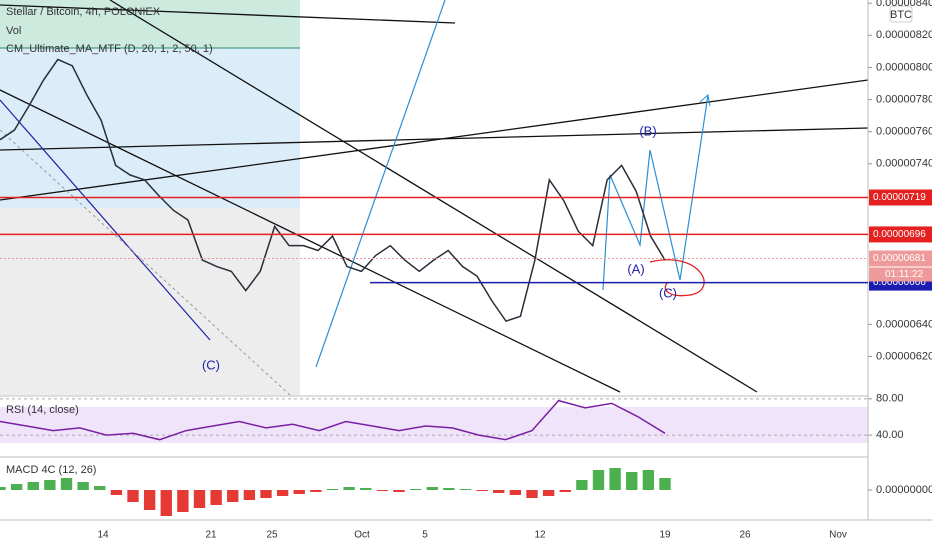  What do you see at coordinates (425, 535) in the screenshot?
I see `x-tick-label: 5` at bounding box center [425, 535].